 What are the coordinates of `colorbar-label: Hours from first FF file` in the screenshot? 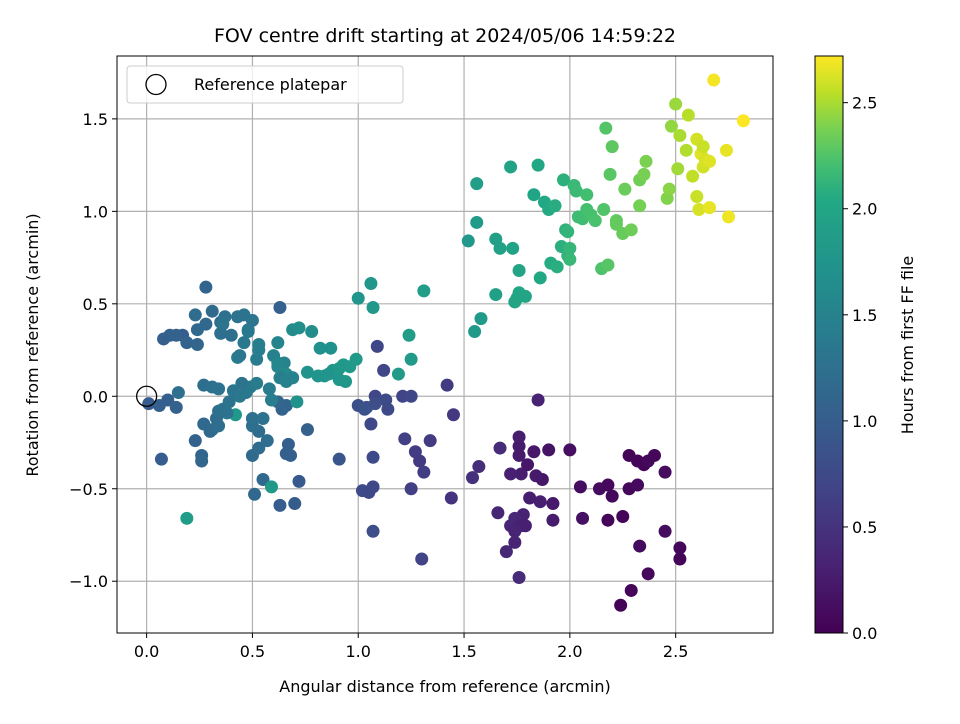 It's located at (907, 345).